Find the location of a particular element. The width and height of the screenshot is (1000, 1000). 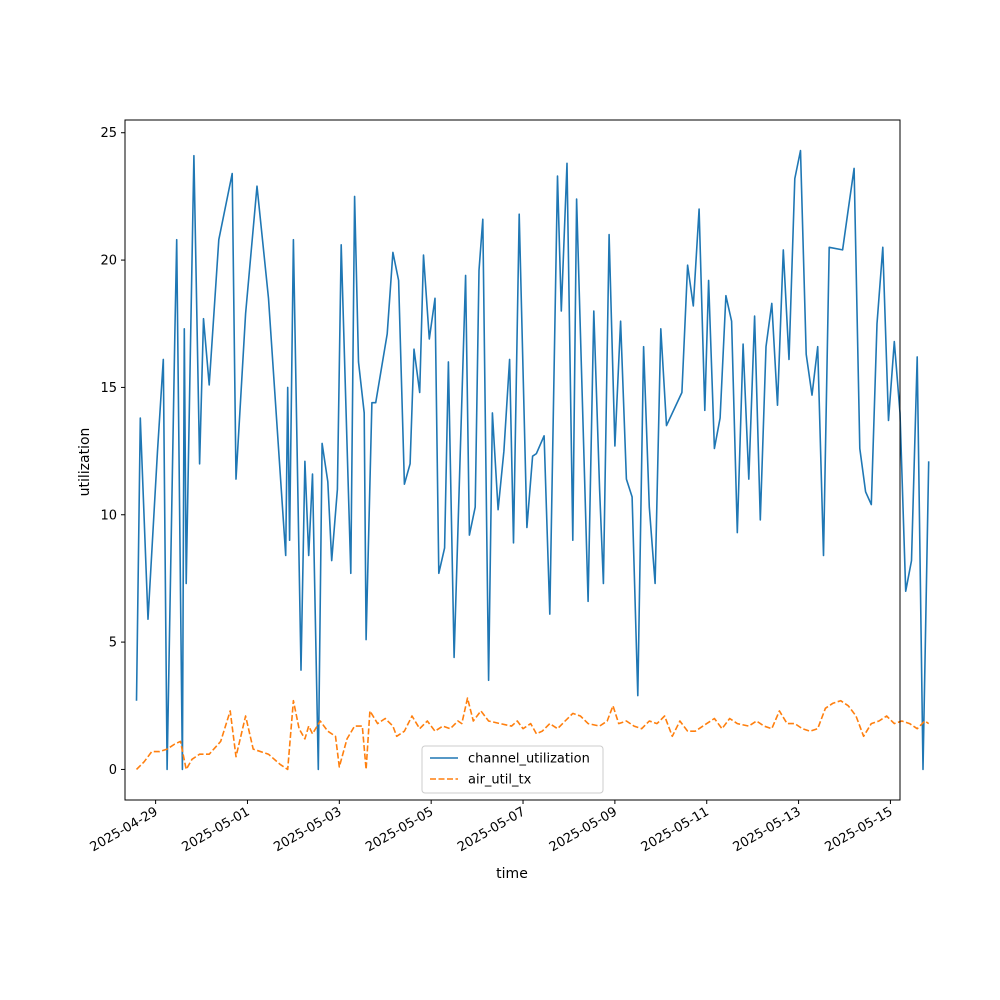

y-tick-label: 15 is located at coordinates (108, 388).